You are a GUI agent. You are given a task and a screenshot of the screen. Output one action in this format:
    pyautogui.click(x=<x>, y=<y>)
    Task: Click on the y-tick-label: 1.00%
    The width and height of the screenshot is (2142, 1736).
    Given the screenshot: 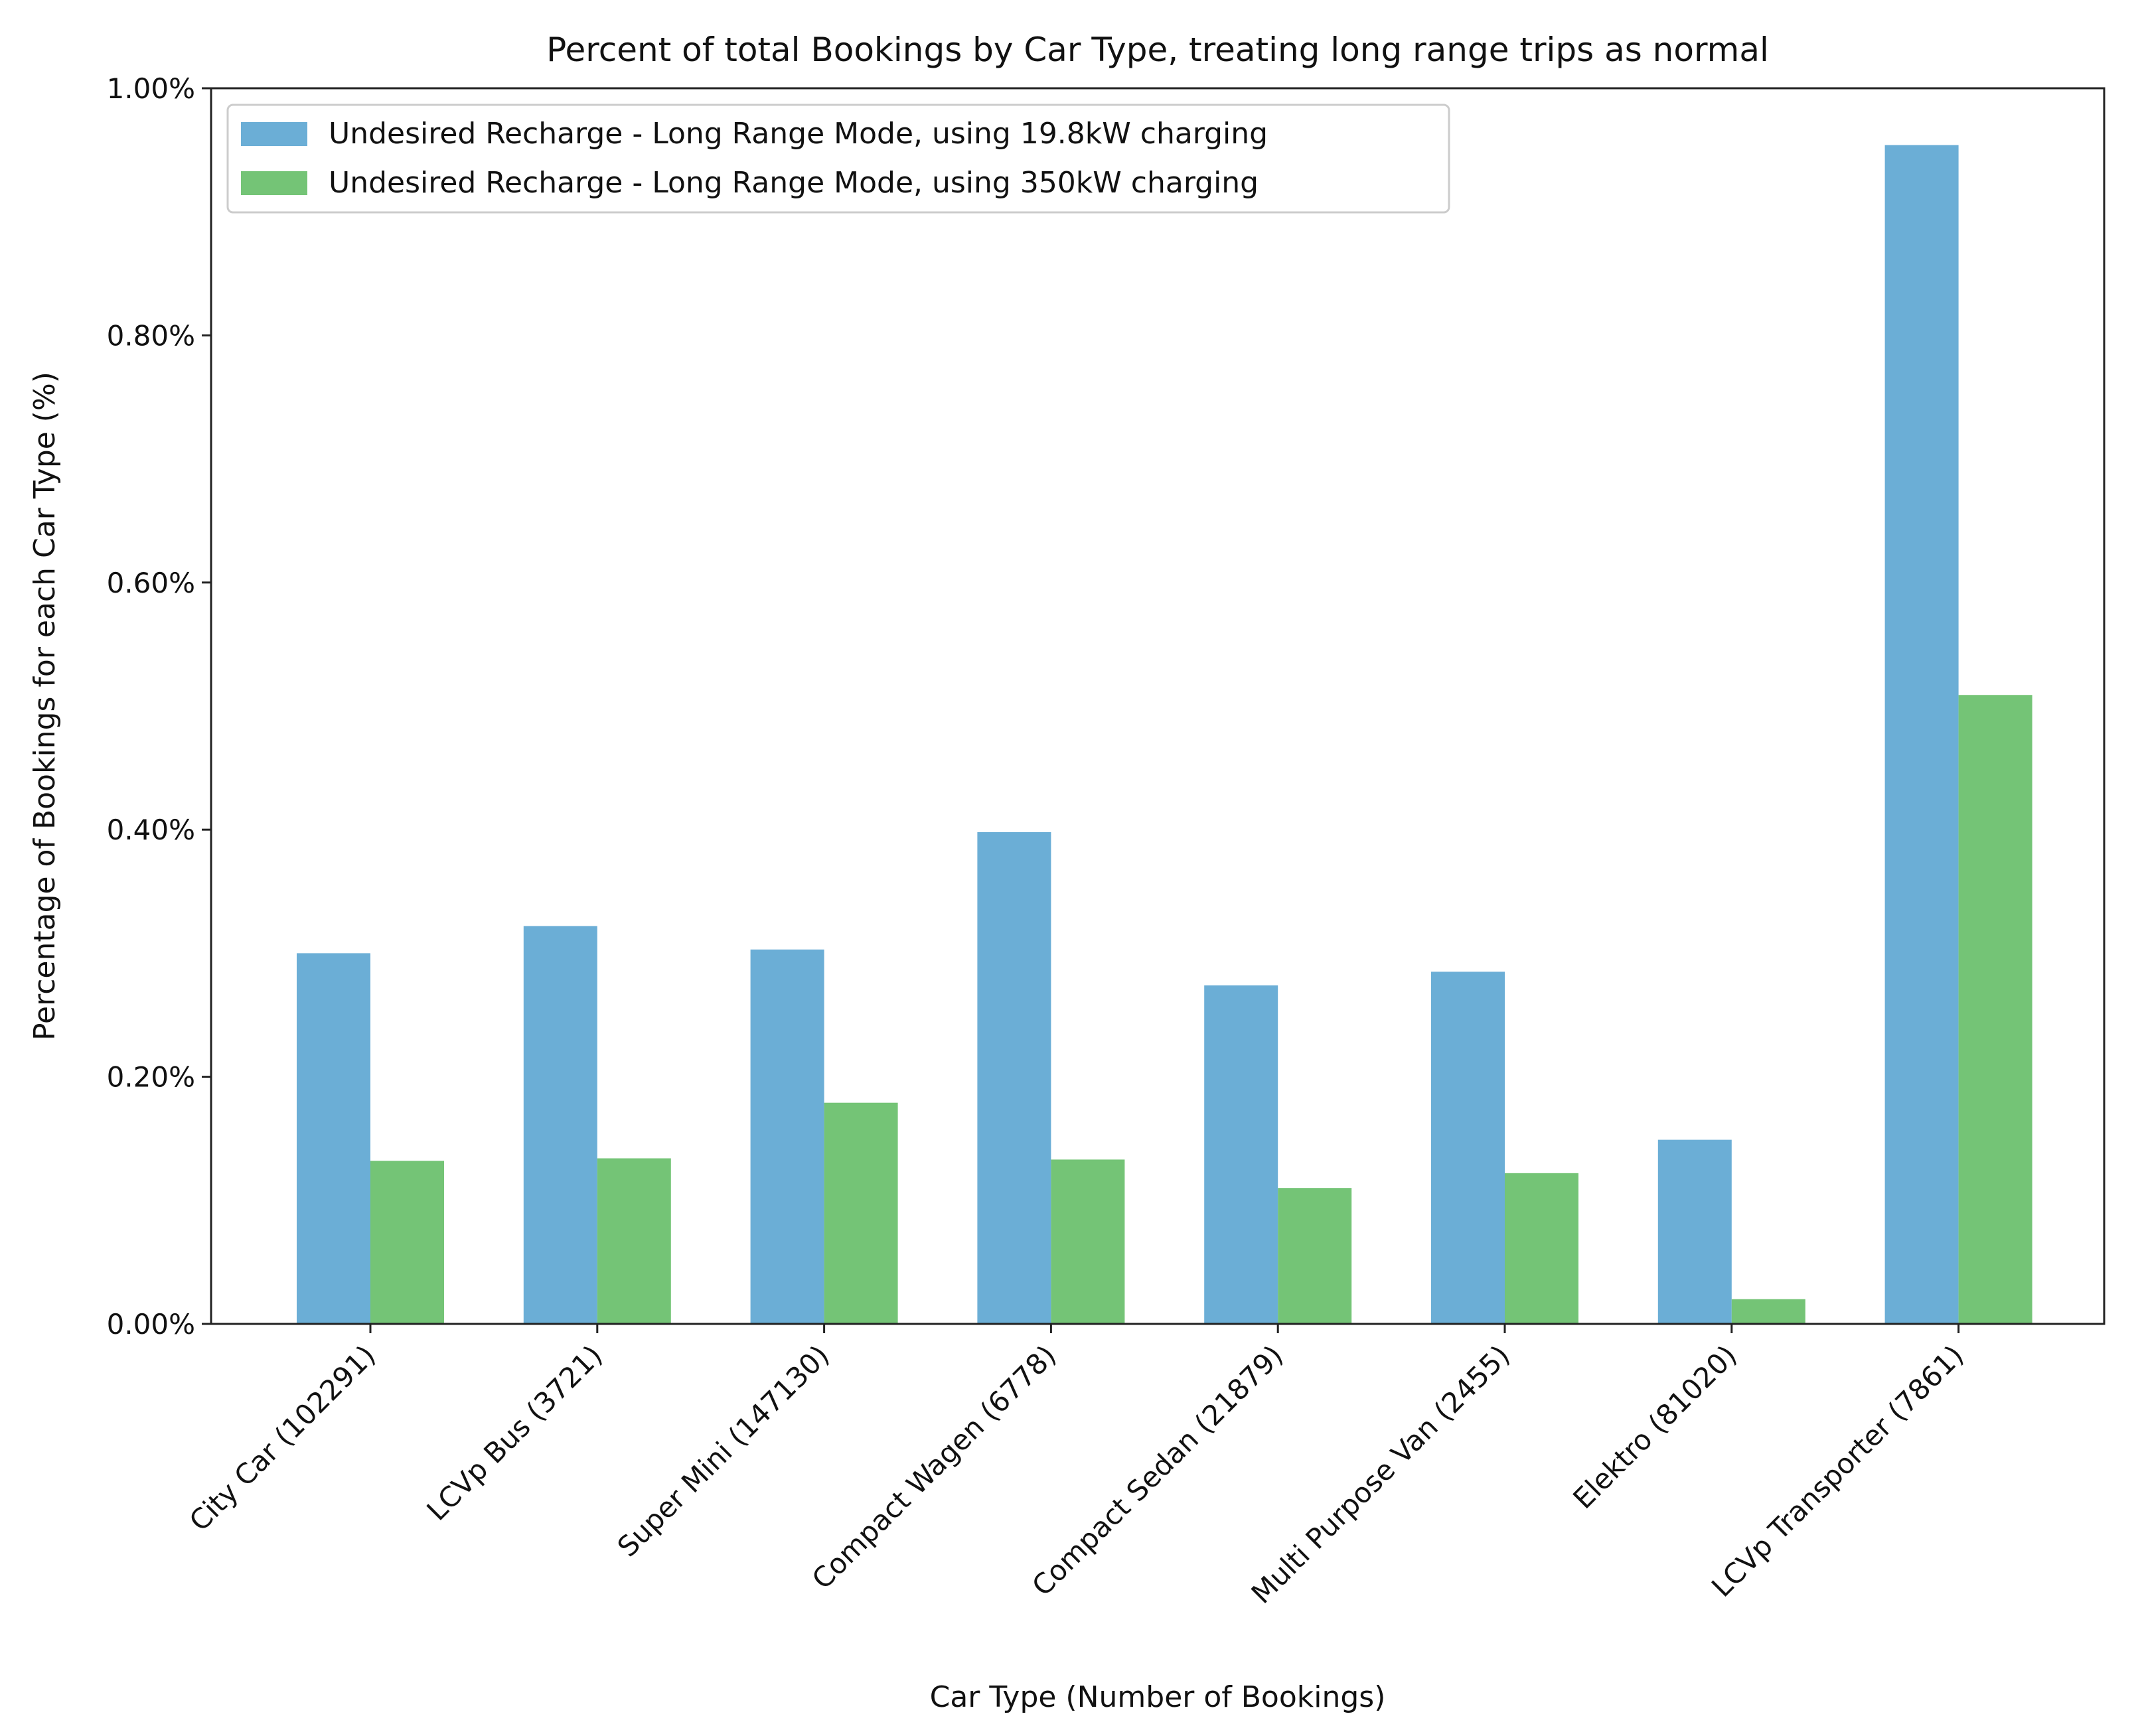 What is the action you would take?
    pyautogui.click(x=151, y=89)
    